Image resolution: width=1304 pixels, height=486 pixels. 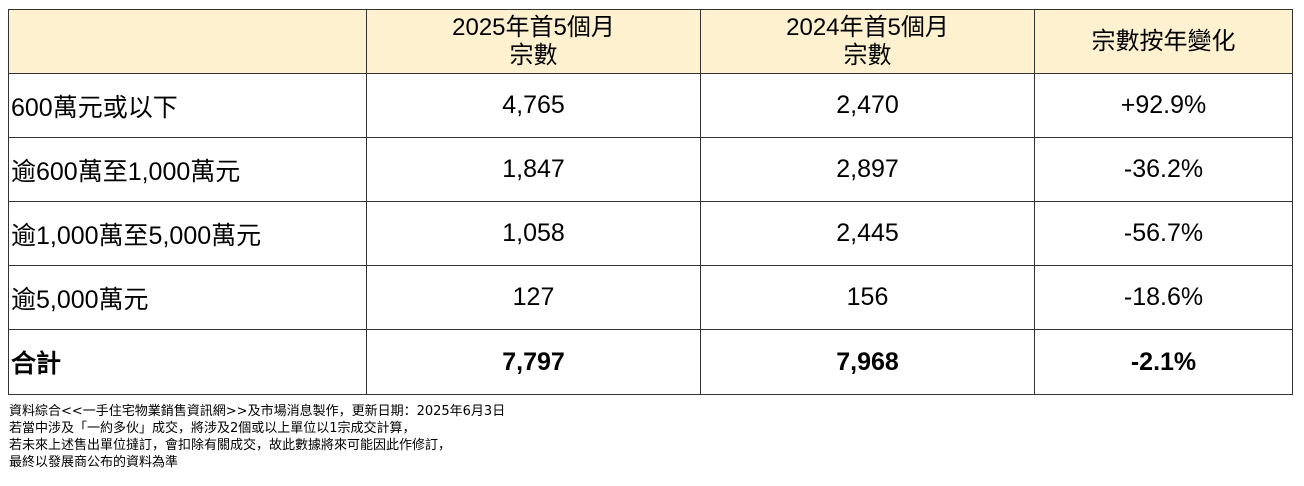 What do you see at coordinates (187, 41) in the screenshot?
I see `header-cell-blank` at bounding box center [187, 41].